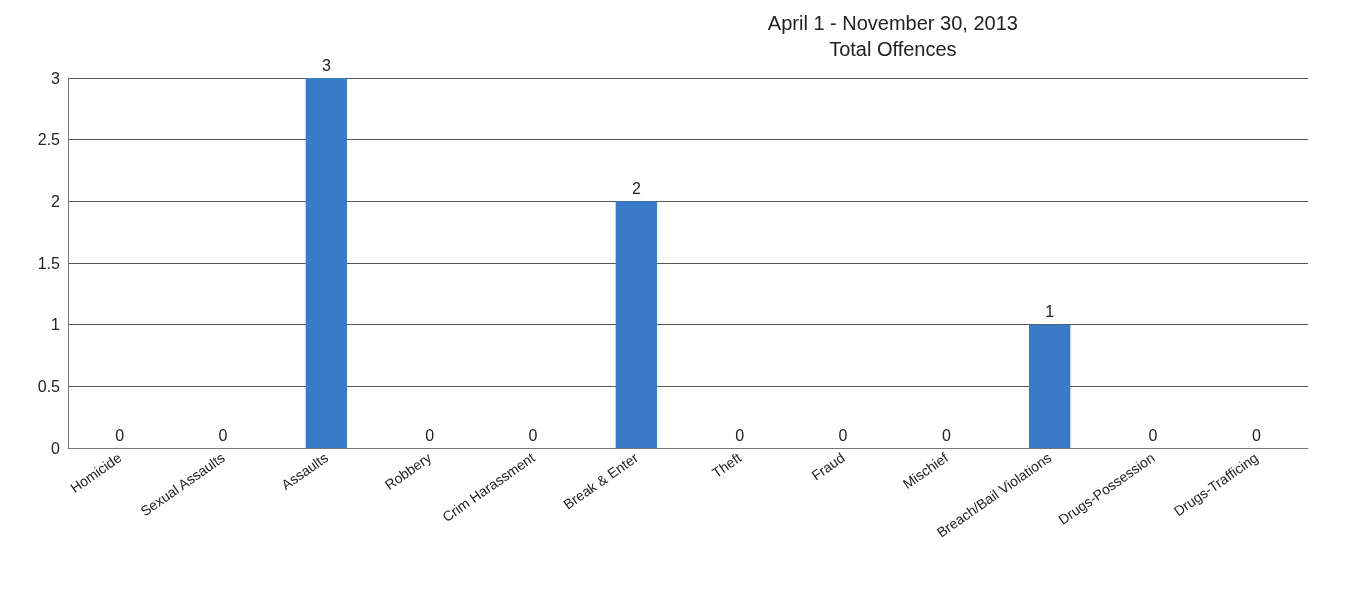 The image size is (1364, 607). Describe the element at coordinates (1050, 312) in the screenshot. I see `data-label: 1` at that location.